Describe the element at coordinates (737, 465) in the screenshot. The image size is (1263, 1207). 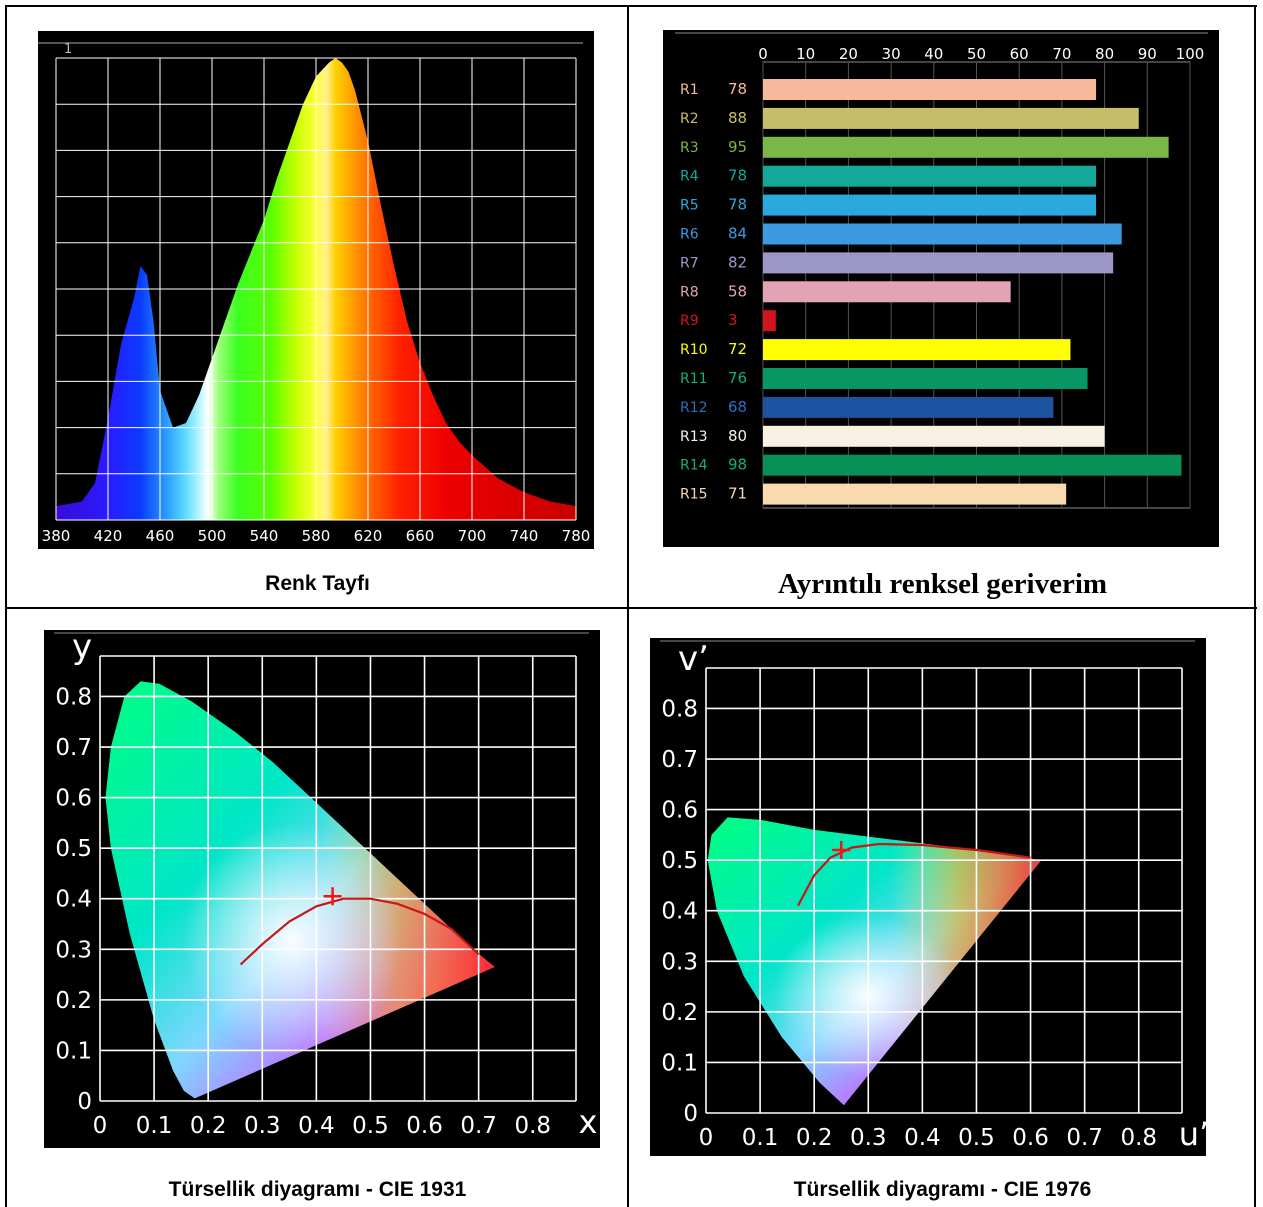
I see `cri-value-label: 98` at that location.